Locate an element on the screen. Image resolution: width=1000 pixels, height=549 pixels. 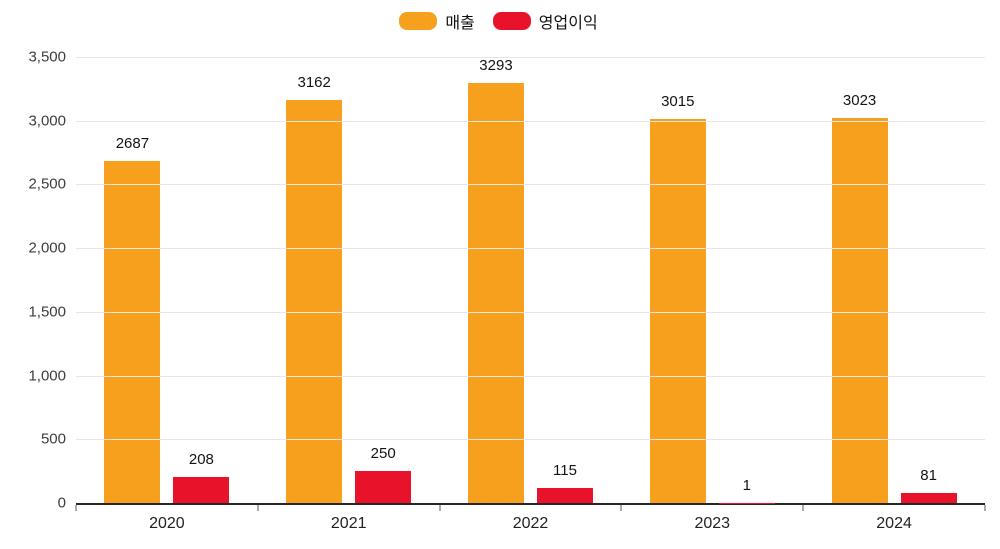
bar-profit-2024: 81 is located at coordinates (928, 485).